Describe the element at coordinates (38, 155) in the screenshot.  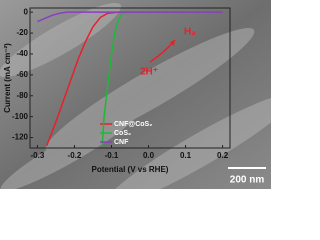
I see `x-tick-label: -0.3` at that location.